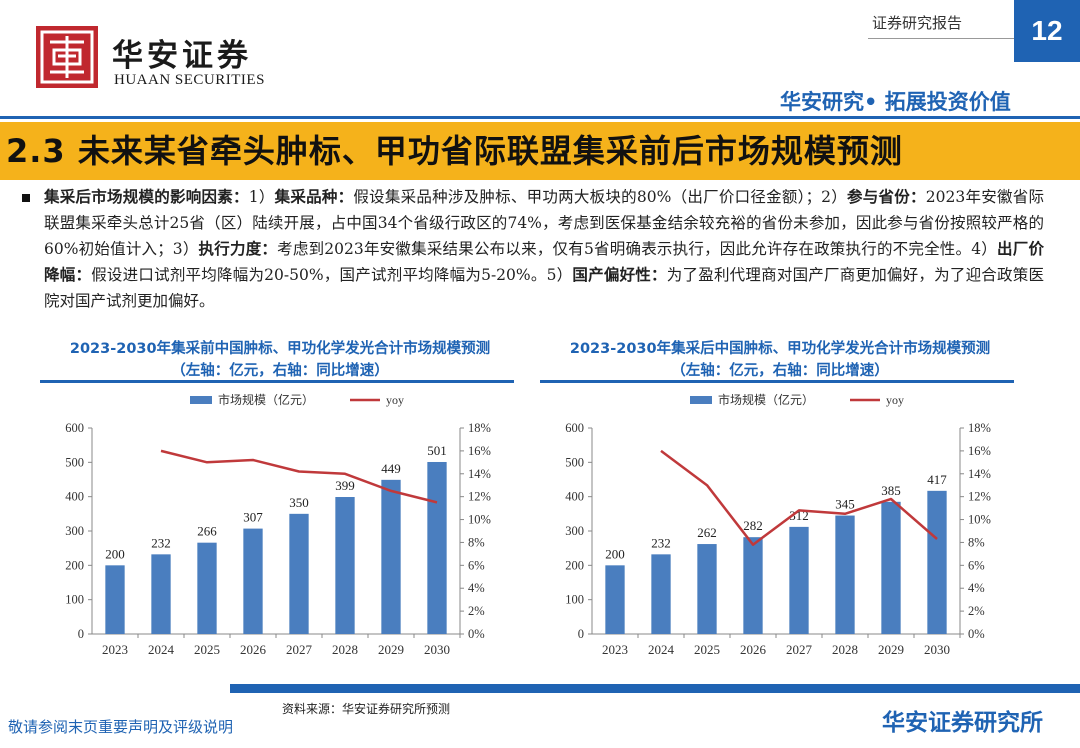 The image size is (1080, 748). Describe the element at coordinates (314, 197) in the screenshot. I see `para-label-2: 集采品种：` at that location.